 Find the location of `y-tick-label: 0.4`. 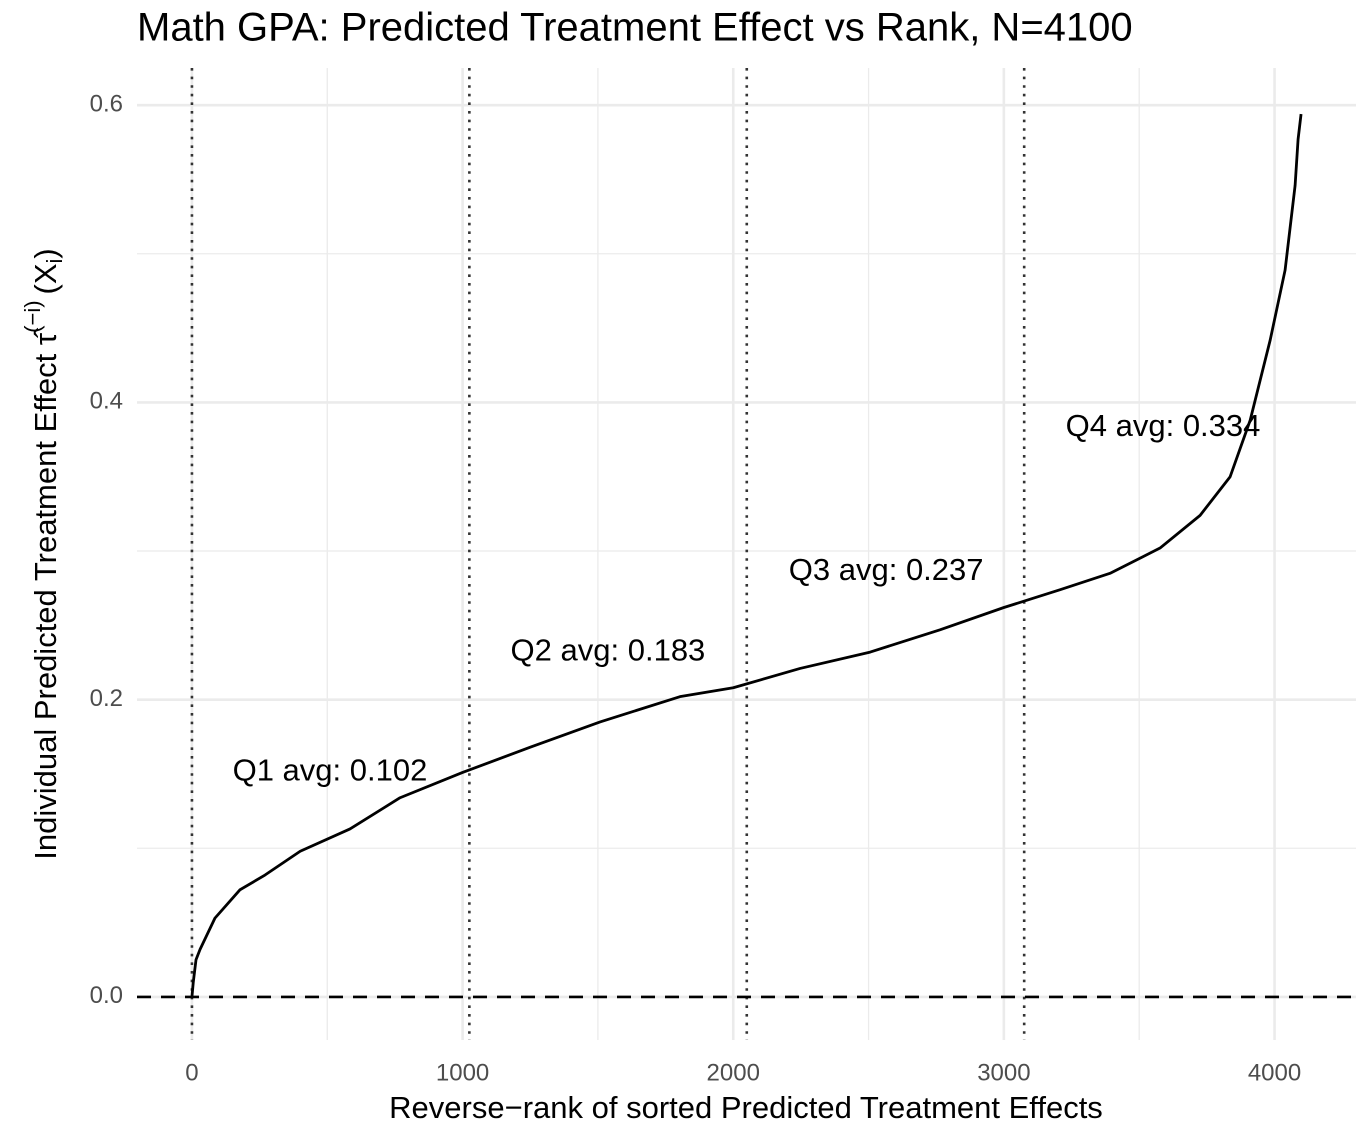

y-tick-label: 0.4 is located at coordinates (106, 401).